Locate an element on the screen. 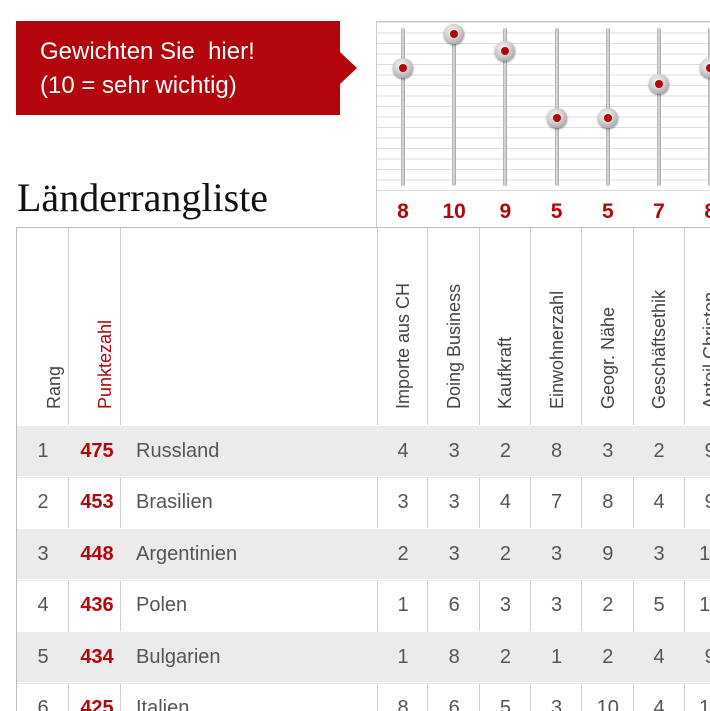 The image size is (710, 711). table-row: 3 448 Argentinien 2 3 2 3 9 3 10 is located at coordinates (363, 554).